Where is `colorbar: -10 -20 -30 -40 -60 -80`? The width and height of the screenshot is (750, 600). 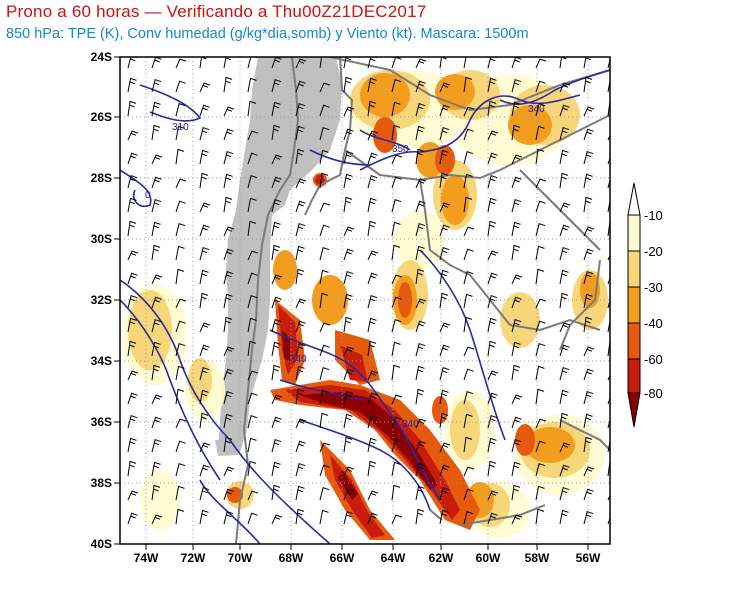 colorbar: -10 -20 -30 -40 -60 -80 is located at coordinates (645, 305).